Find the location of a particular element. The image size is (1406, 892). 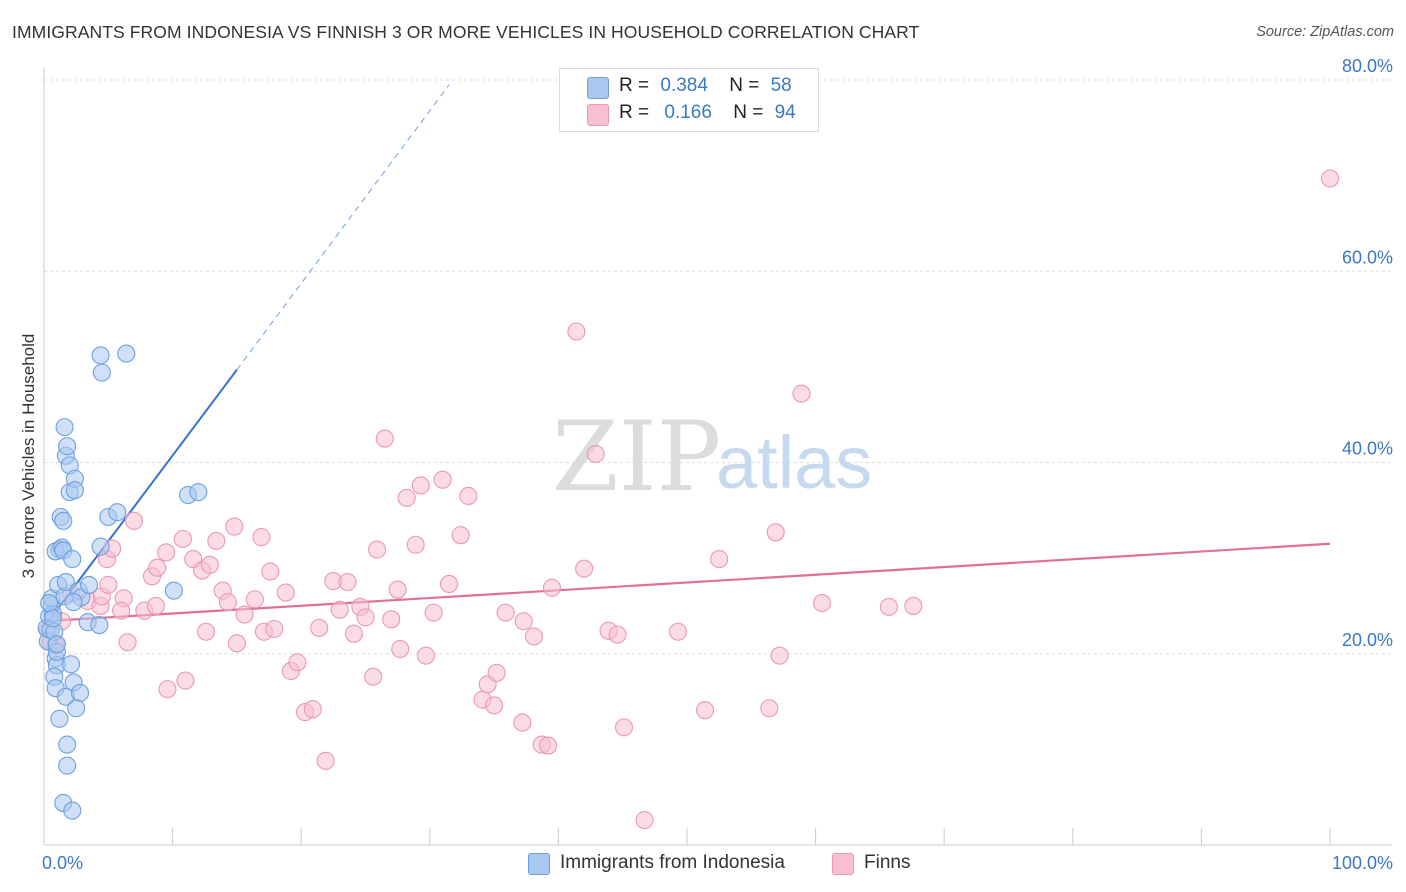

watermark-zip: ZIP is located at coordinates (636, 457).